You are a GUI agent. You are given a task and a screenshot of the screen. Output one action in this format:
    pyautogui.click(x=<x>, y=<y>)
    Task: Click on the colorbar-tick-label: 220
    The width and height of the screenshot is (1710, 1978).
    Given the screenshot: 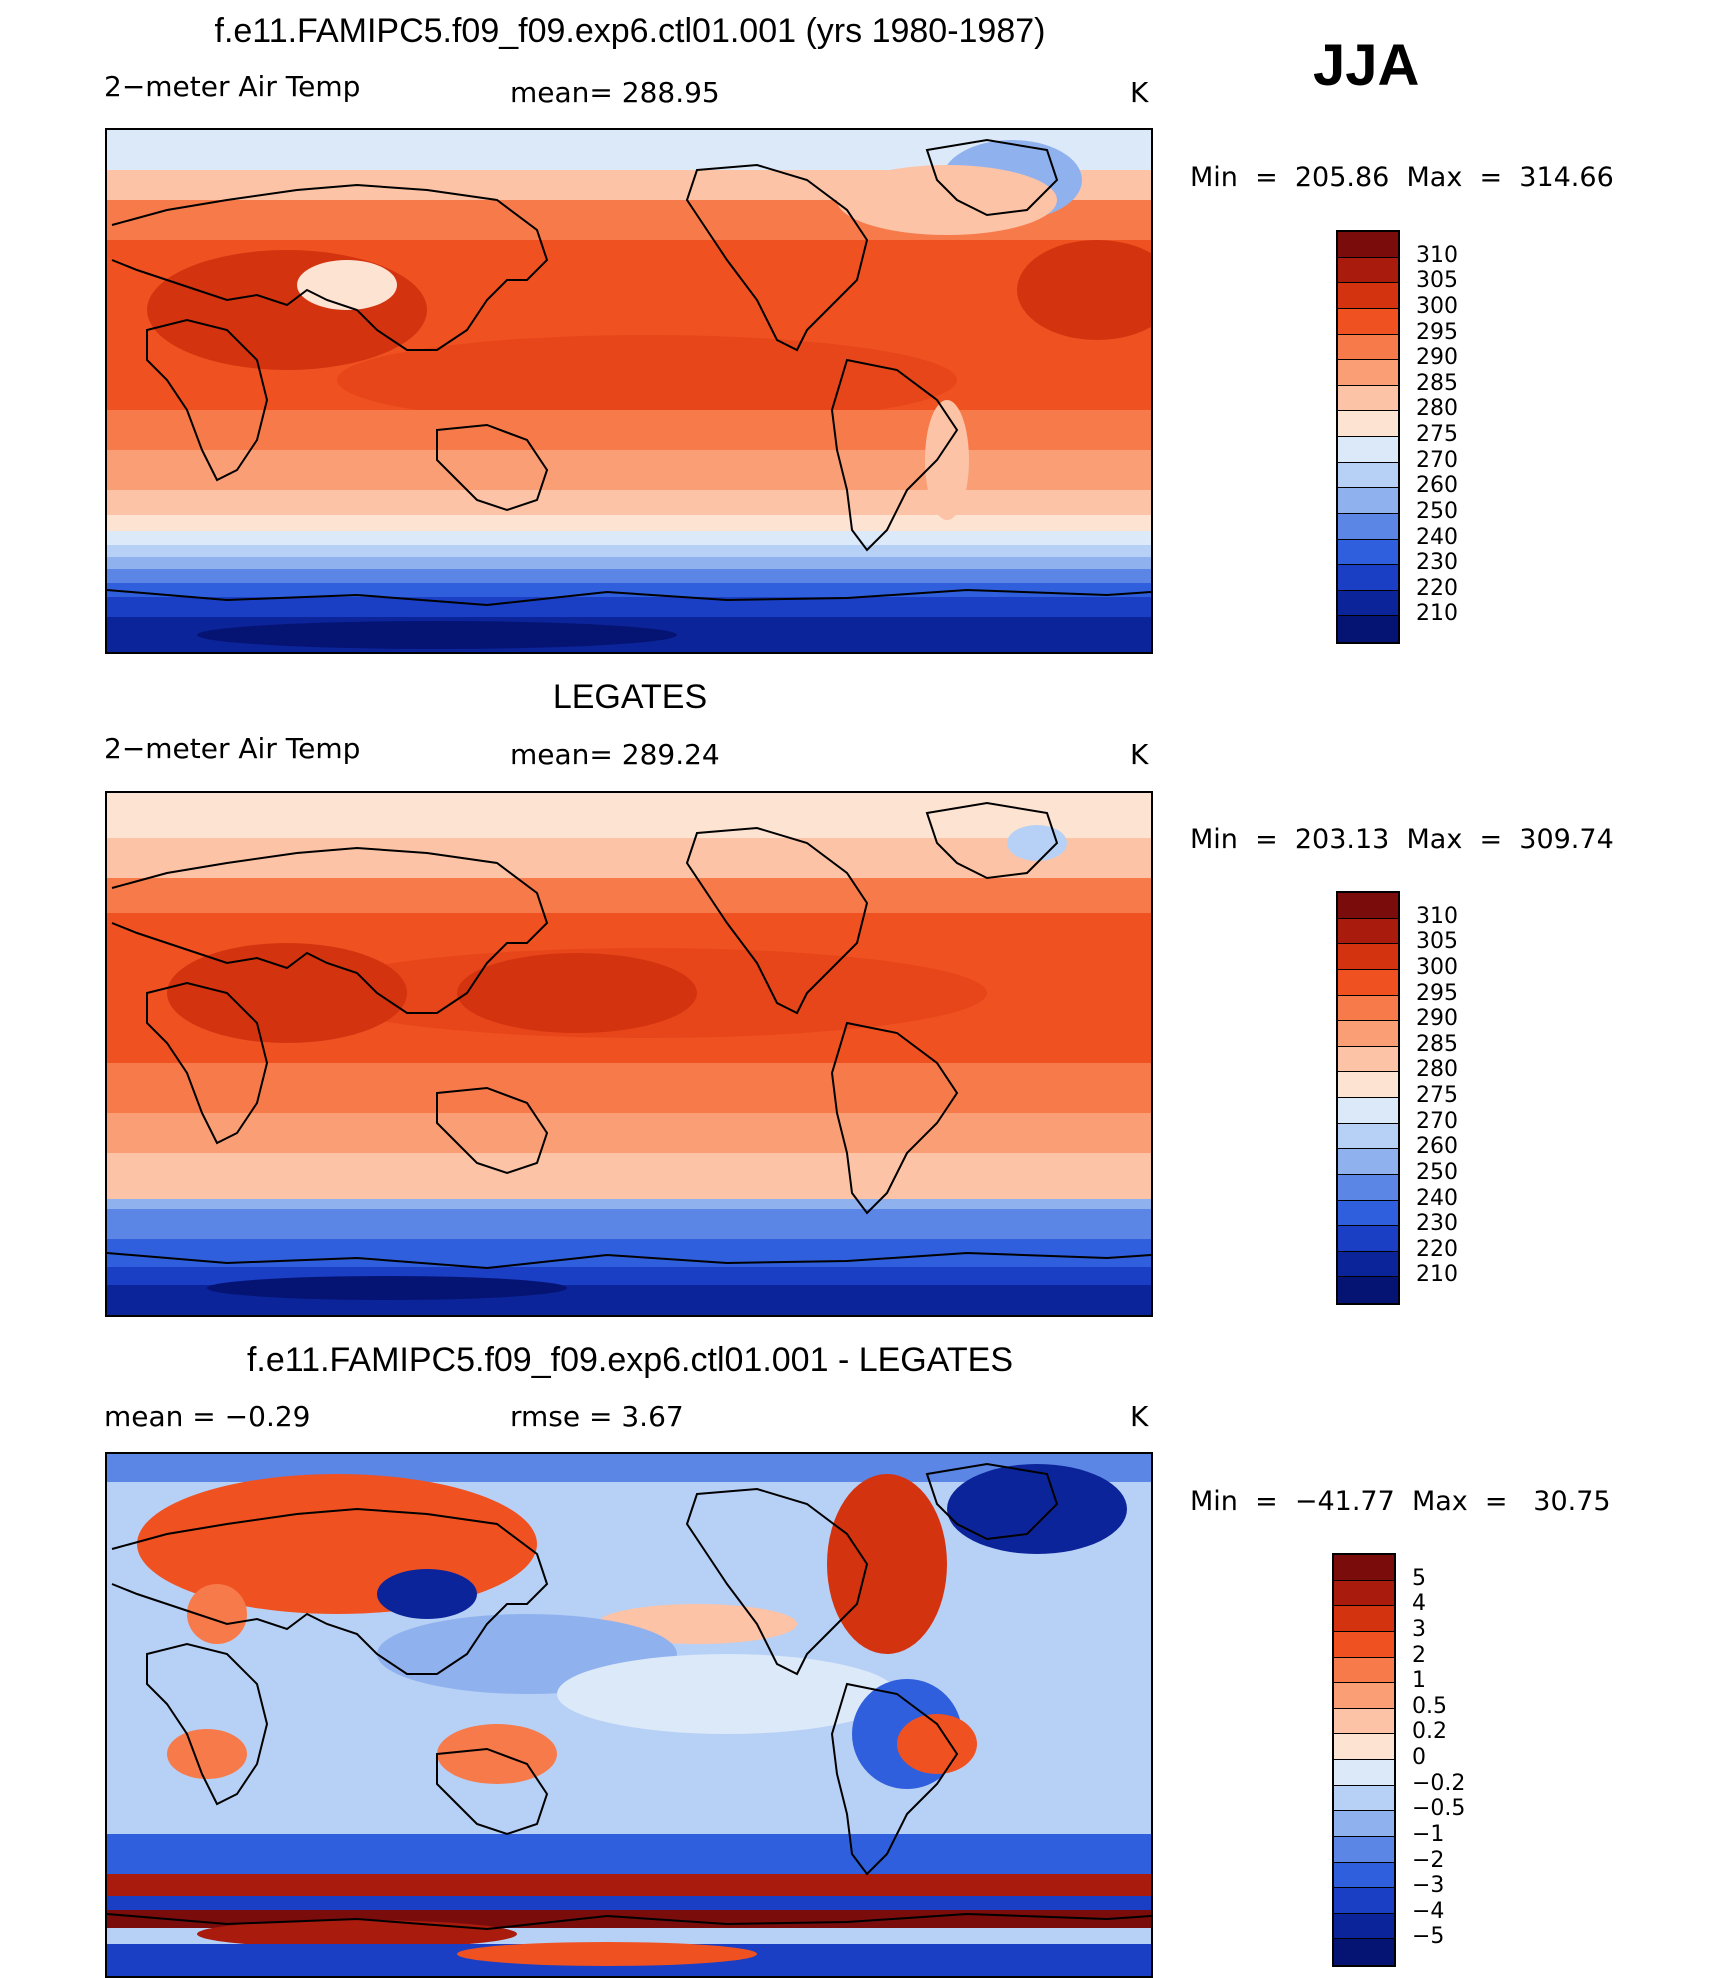 What is the action you would take?
    pyautogui.click(x=1437, y=588)
    